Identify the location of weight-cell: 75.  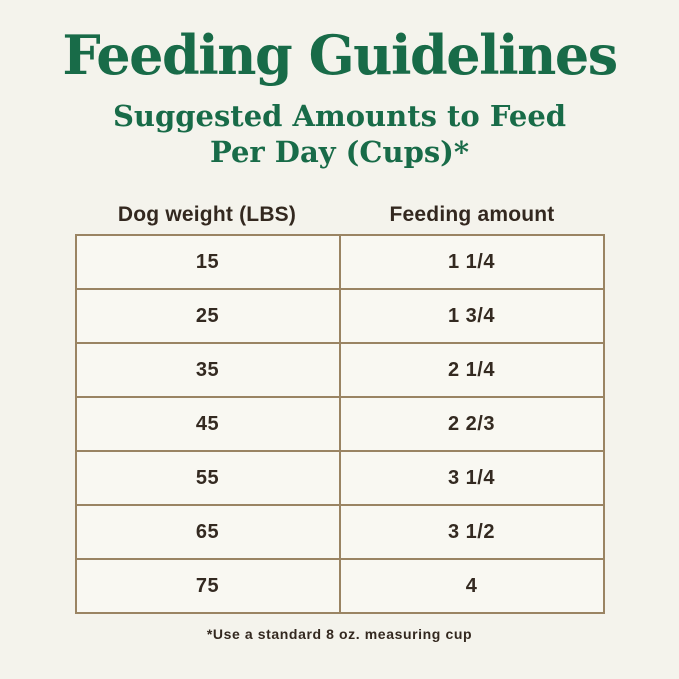
(207, 586).